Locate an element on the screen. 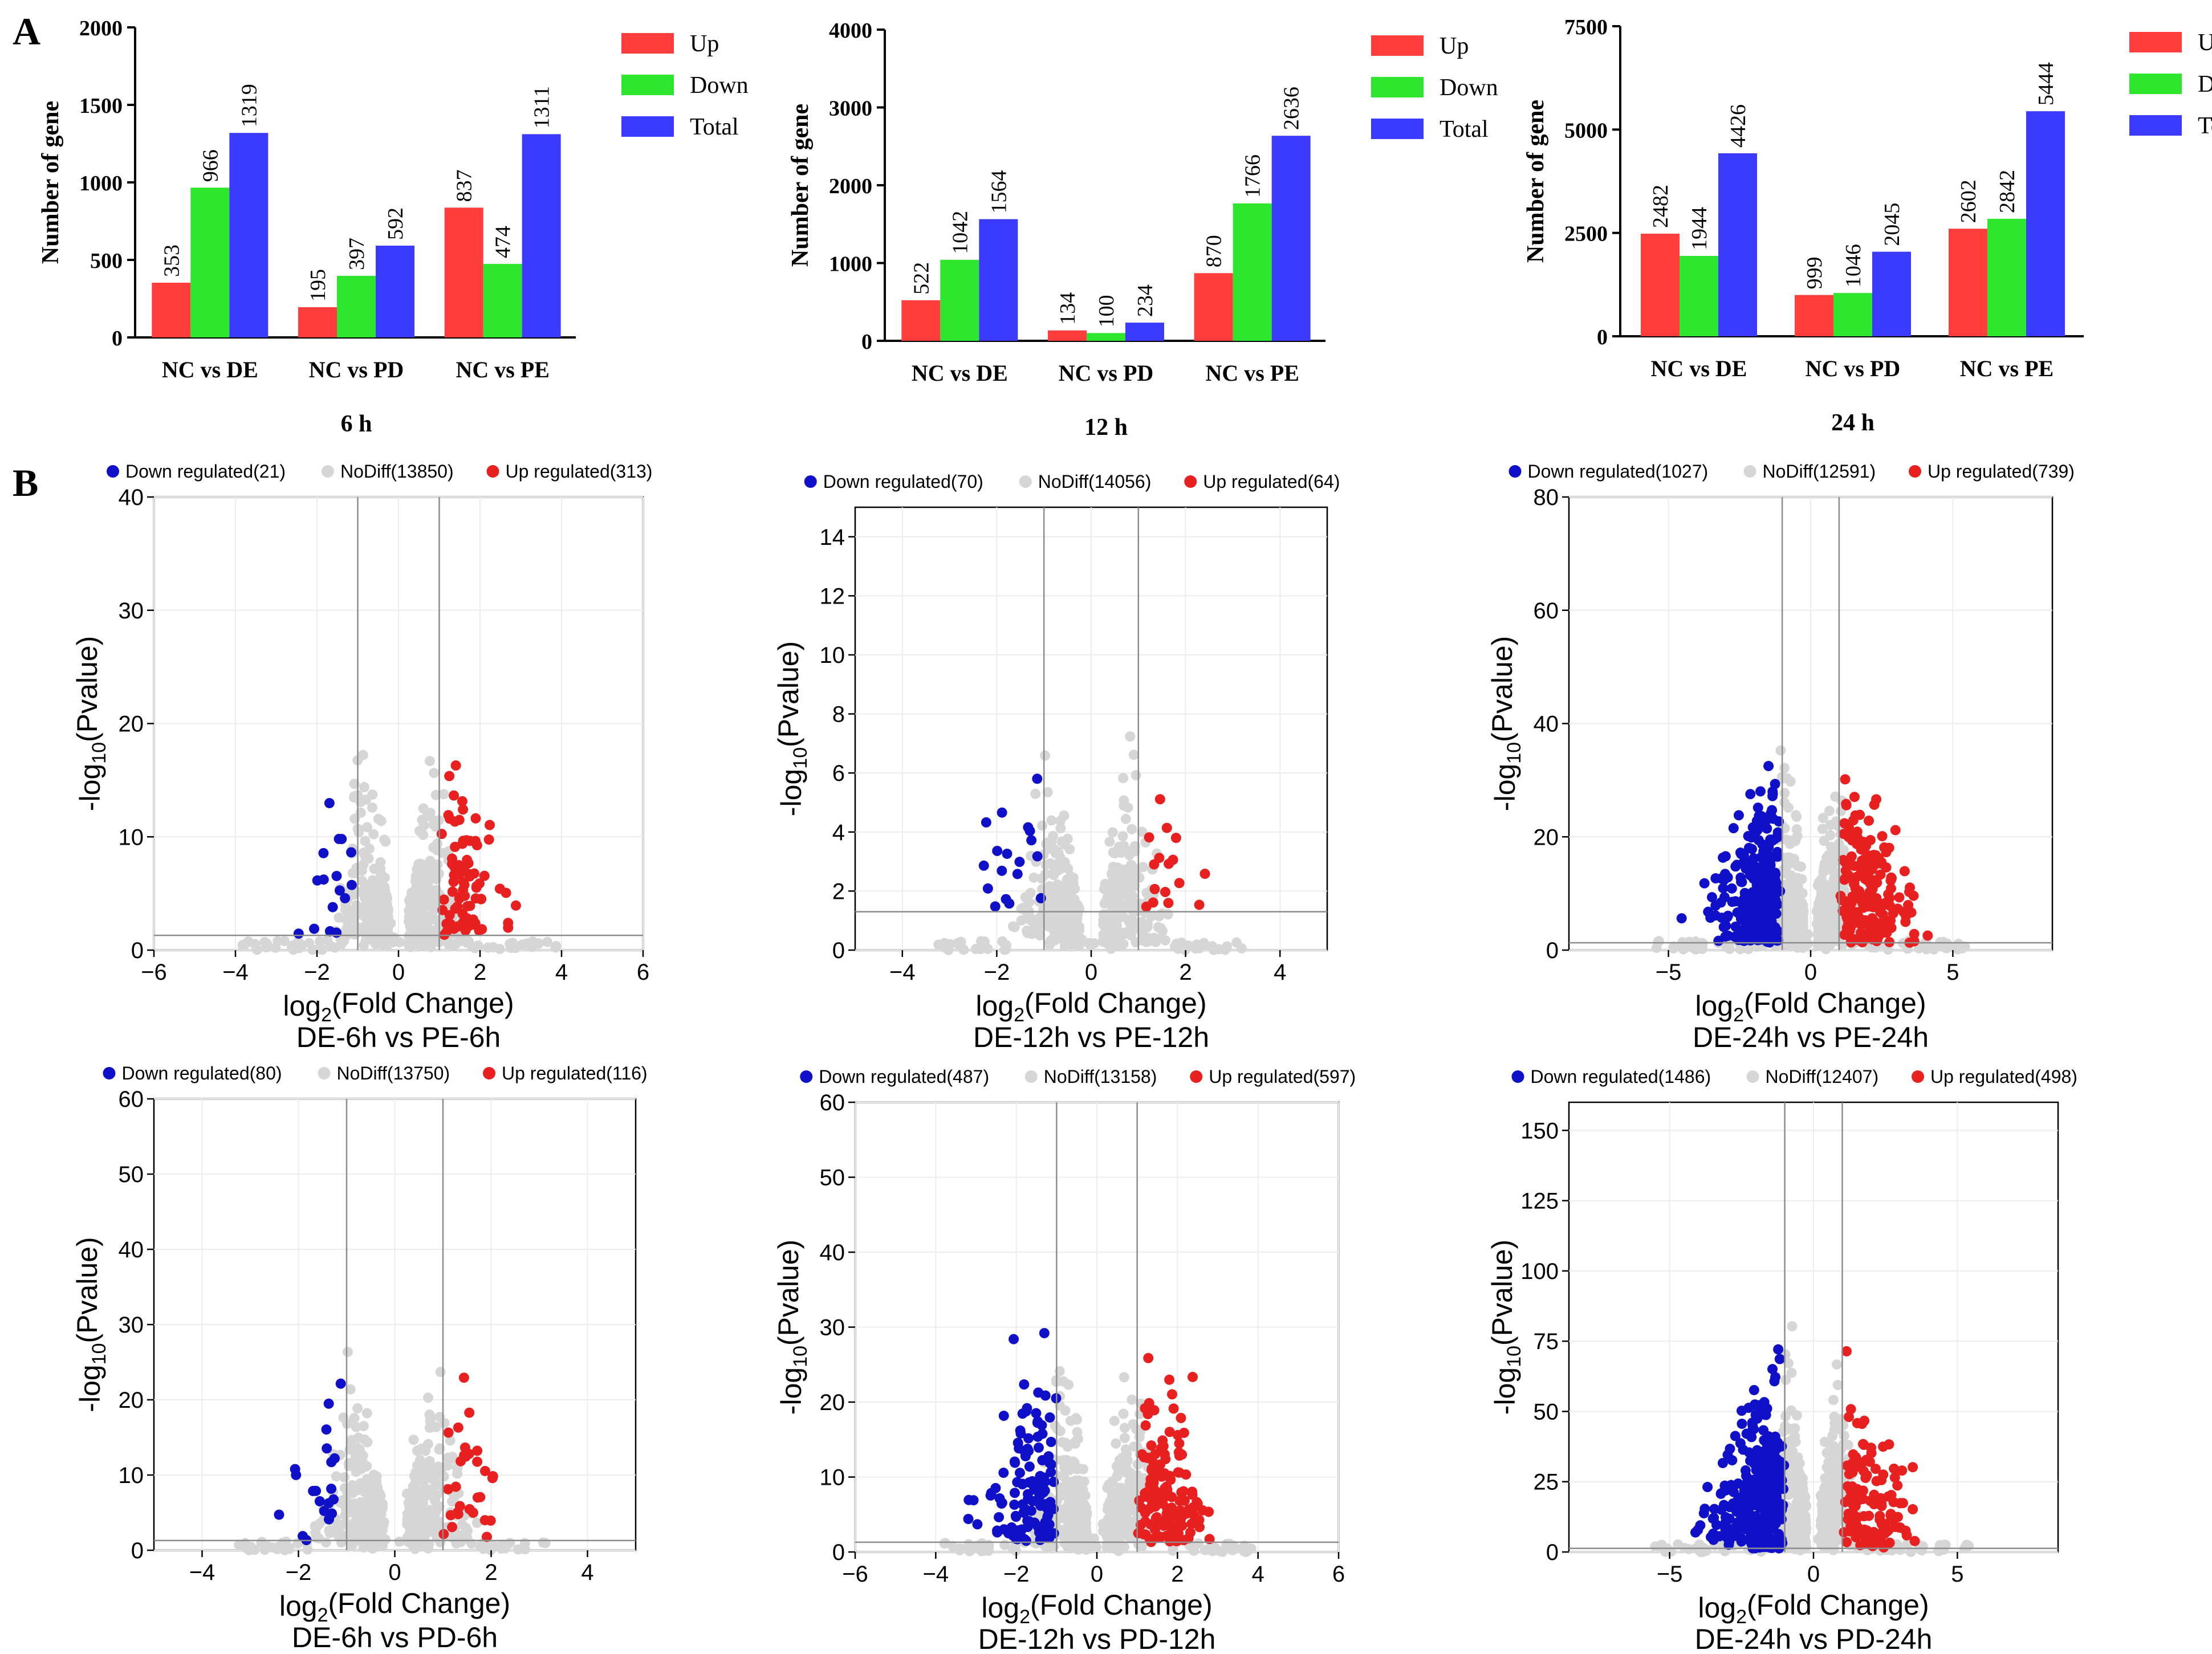 The width and height of the screenshot is (2212, 1654). bar-total is located at coordinates (1891, 293).